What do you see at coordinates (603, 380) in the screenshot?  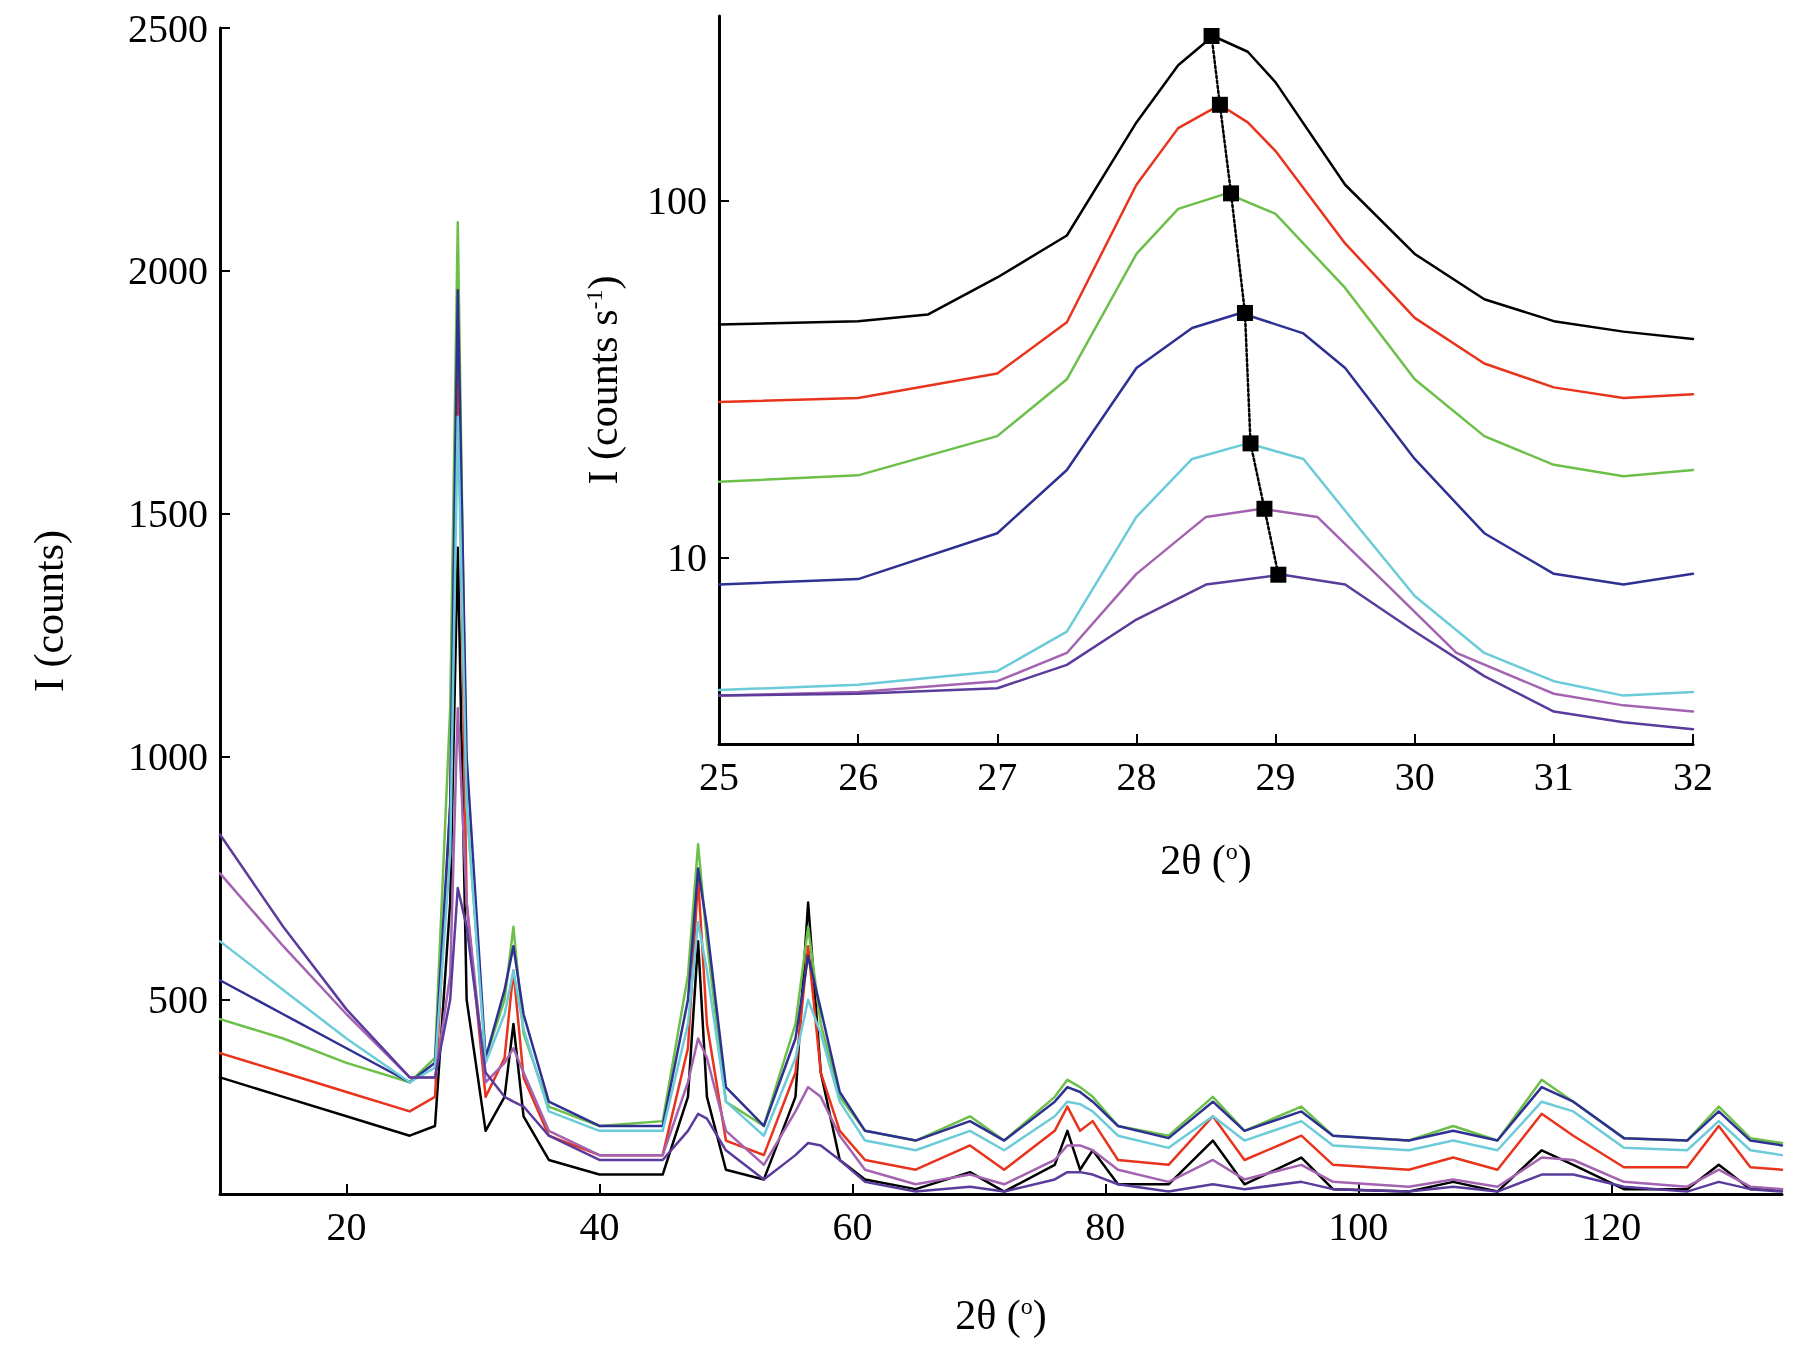 I see `y-axis-title: I (counts s-1)` at bounding box center [603, 380].